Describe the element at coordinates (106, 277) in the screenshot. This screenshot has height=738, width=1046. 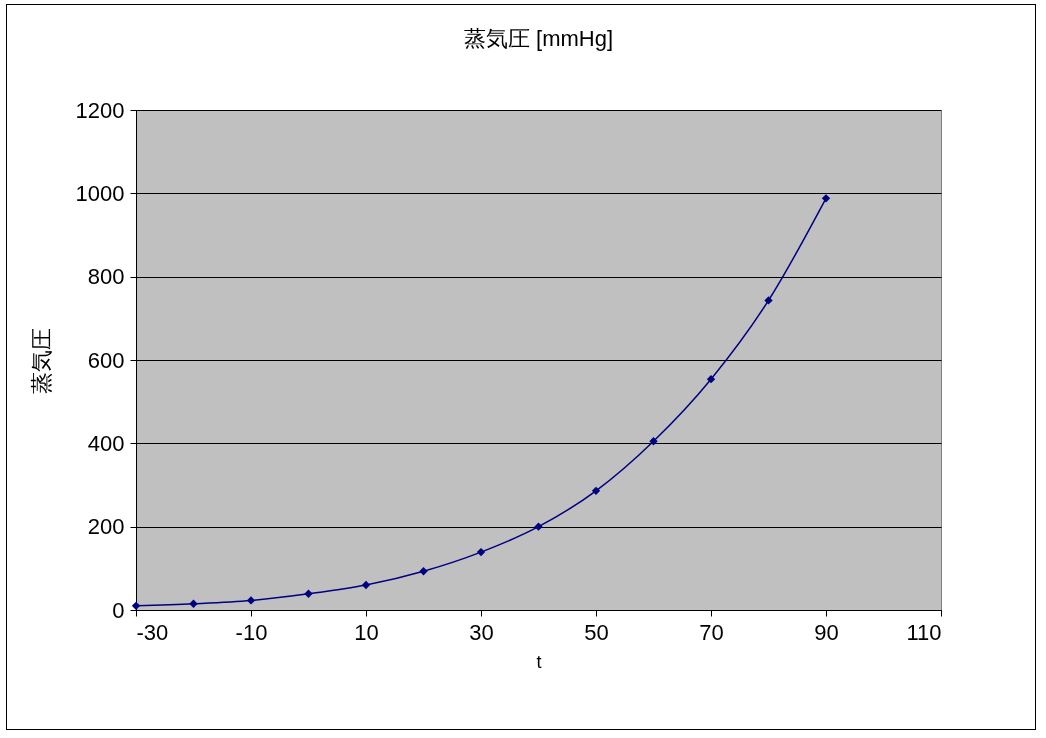
I see `y-tick-label: 800` at that location.